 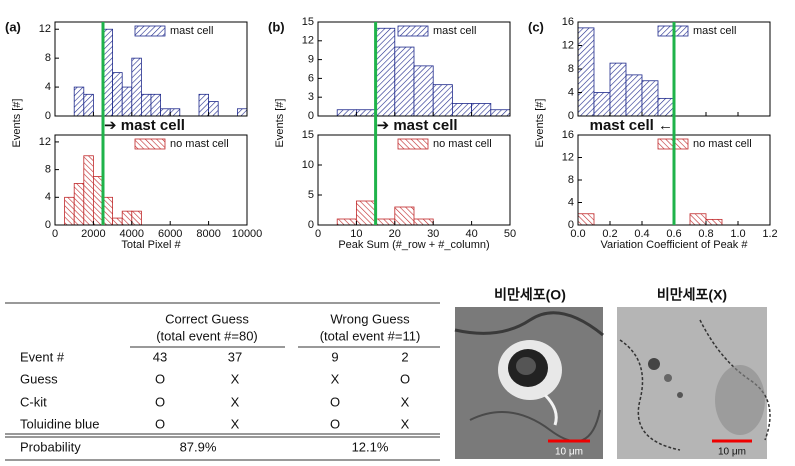 I want to click on column-group-title: Correct Guess, so click(x=207, y=318).